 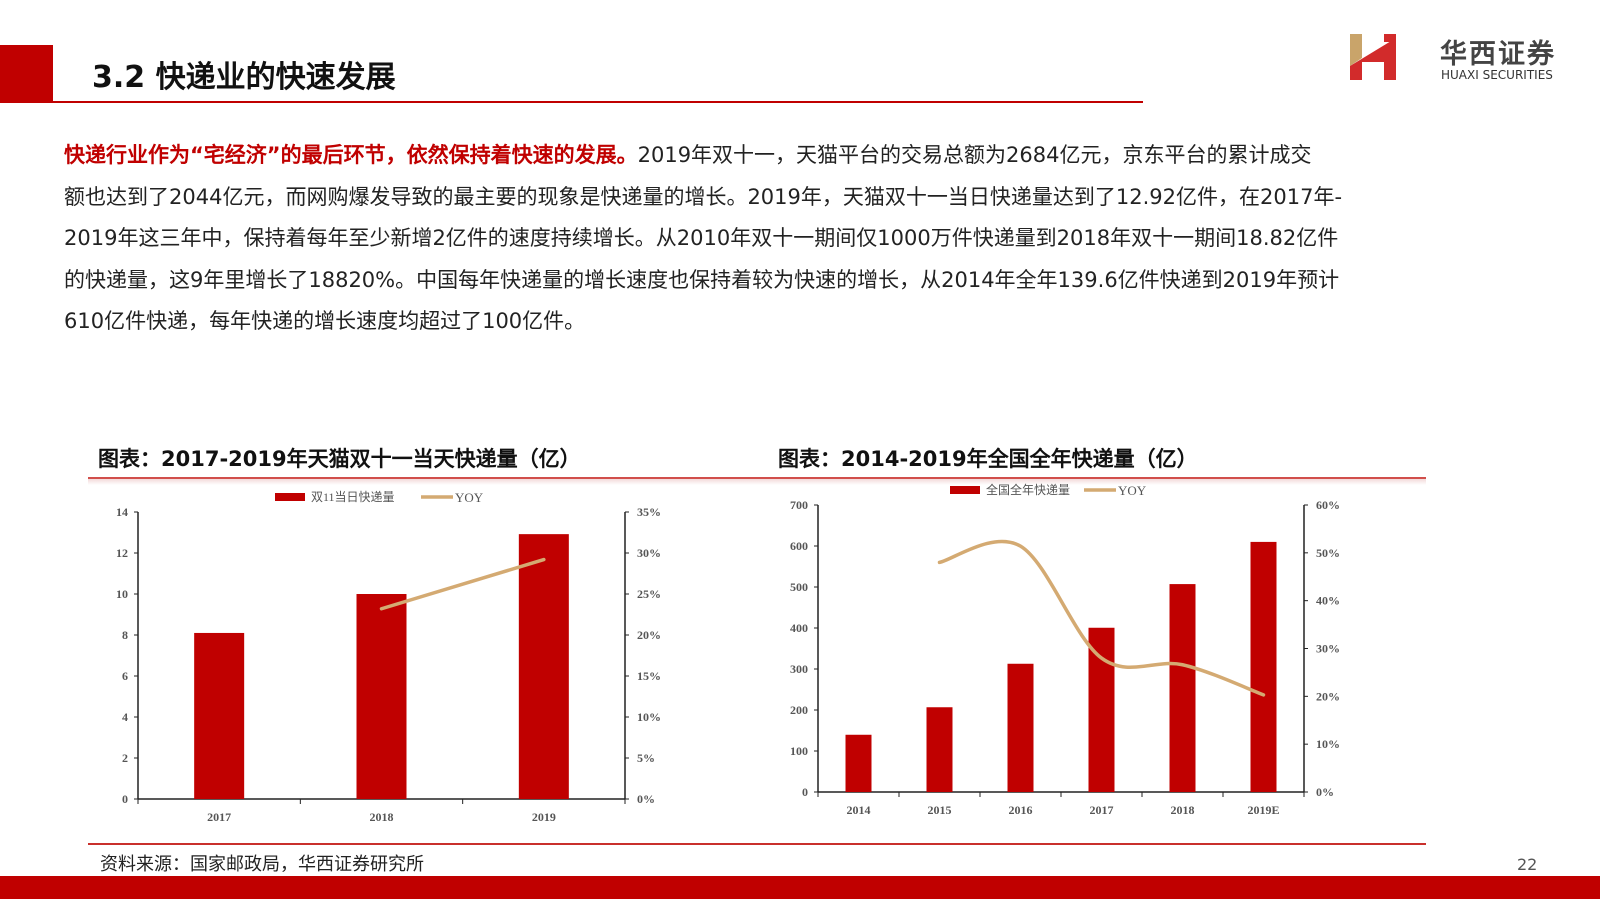 What do you see at coordinates (325, 321) in the screenshot?
I see `paragraph-line: 610亿件快递，每年快递的增长速度均超过了100亿件。` at bounding box center [325, 321].